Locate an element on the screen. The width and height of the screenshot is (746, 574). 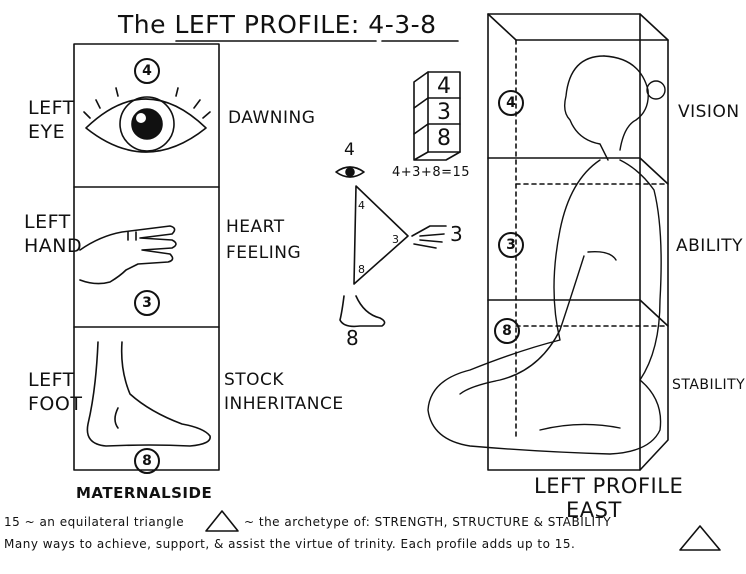
mini-foot-icon is located at coordinates (362, 311).